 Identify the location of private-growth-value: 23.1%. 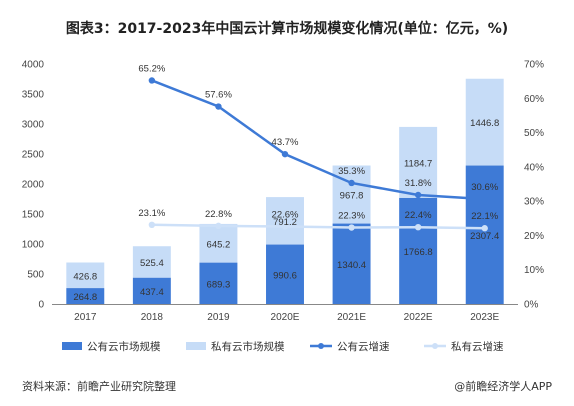
(151, 213).